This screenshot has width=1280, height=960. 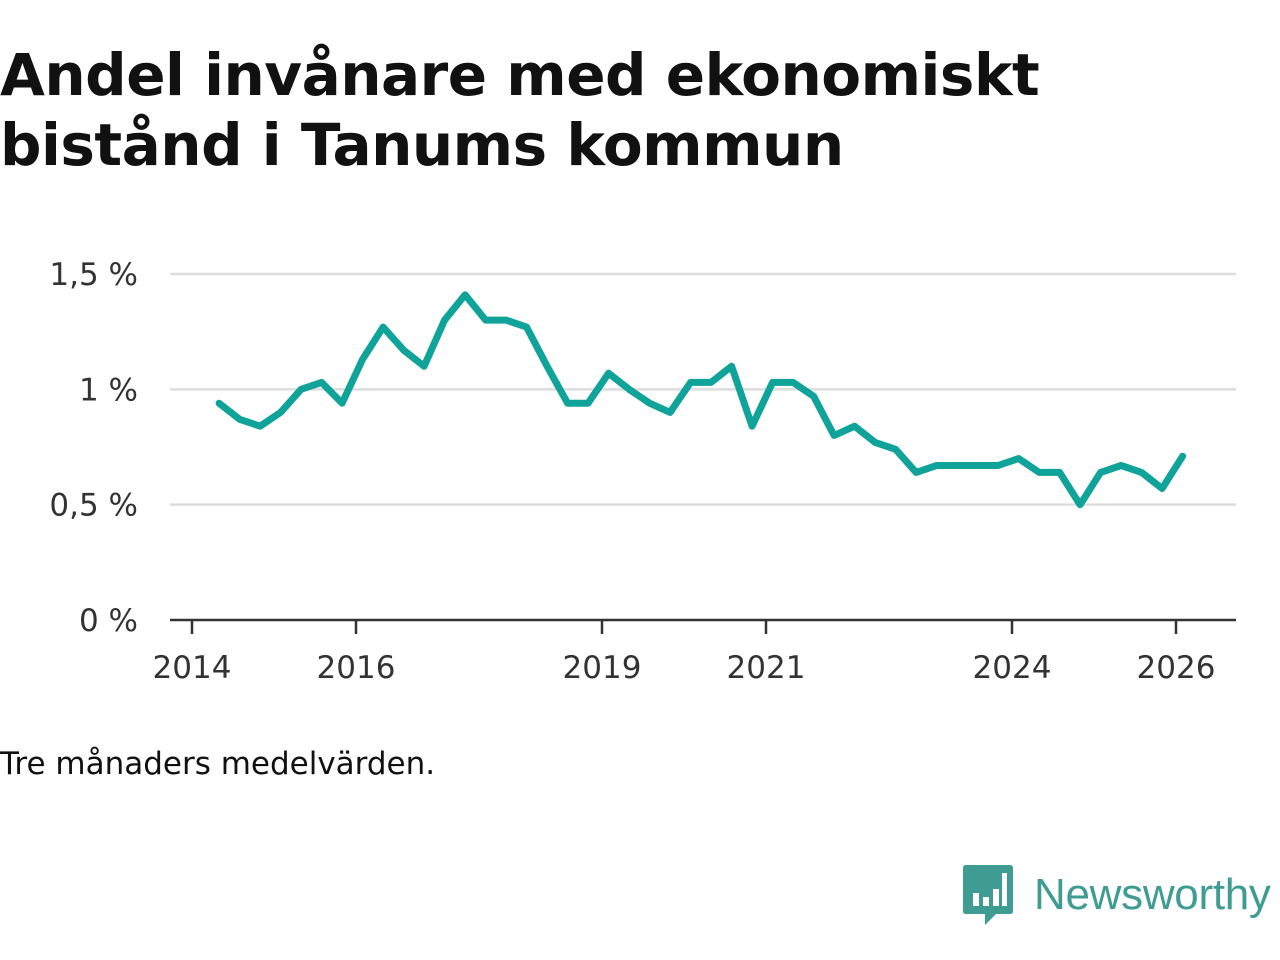 What do you see at coordinates (356, 668) in the screenshot?
I see `x-tick-label: 2016` at bounding box center [356, 668].